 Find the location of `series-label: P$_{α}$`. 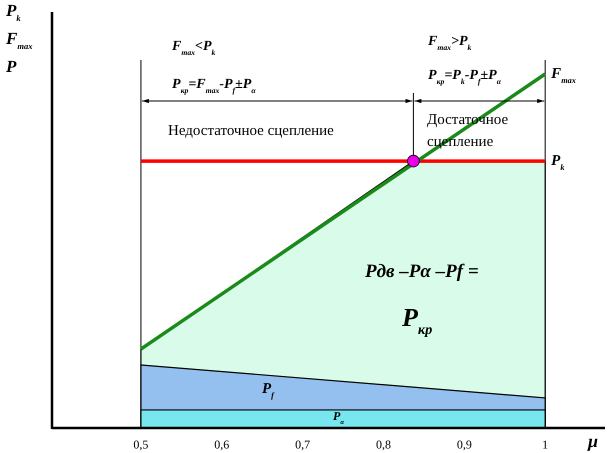

series-label: P$_{α}$ is located at coordinates (338, 417).